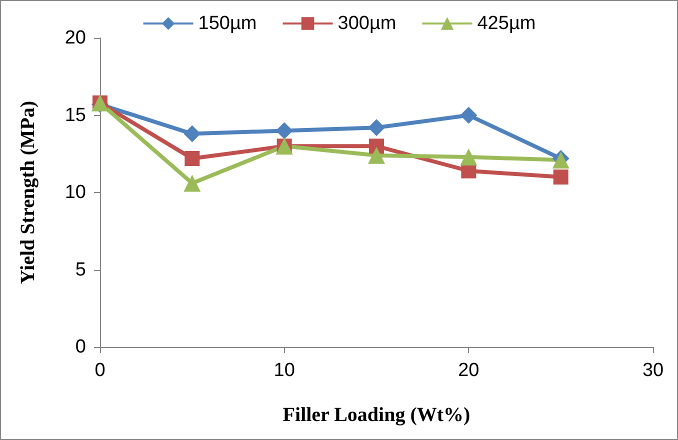 The width and height of the screenshot is (678, 440). What do you see at coordinates (367, 23) in the screenshot?
I see `legend-label: 300µm` at bounding box center [367, 23].